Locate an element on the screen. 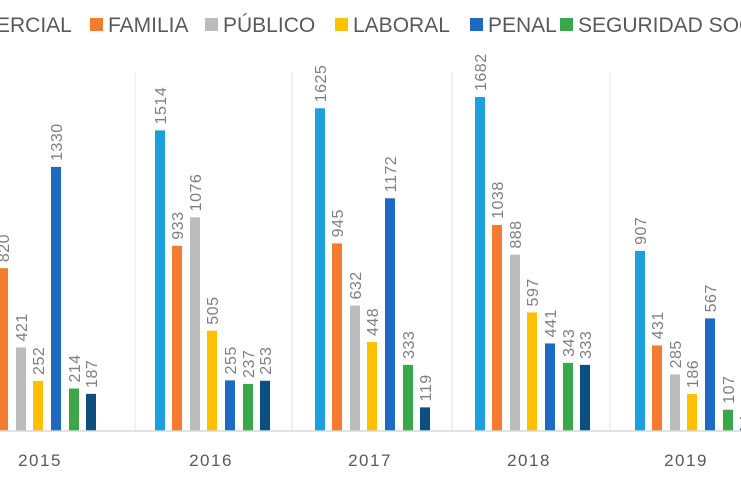 Image resolution: width=741 pixels, height=486 pixels. legend-label-2: FAMILIA is located at coordinates (148, 25).